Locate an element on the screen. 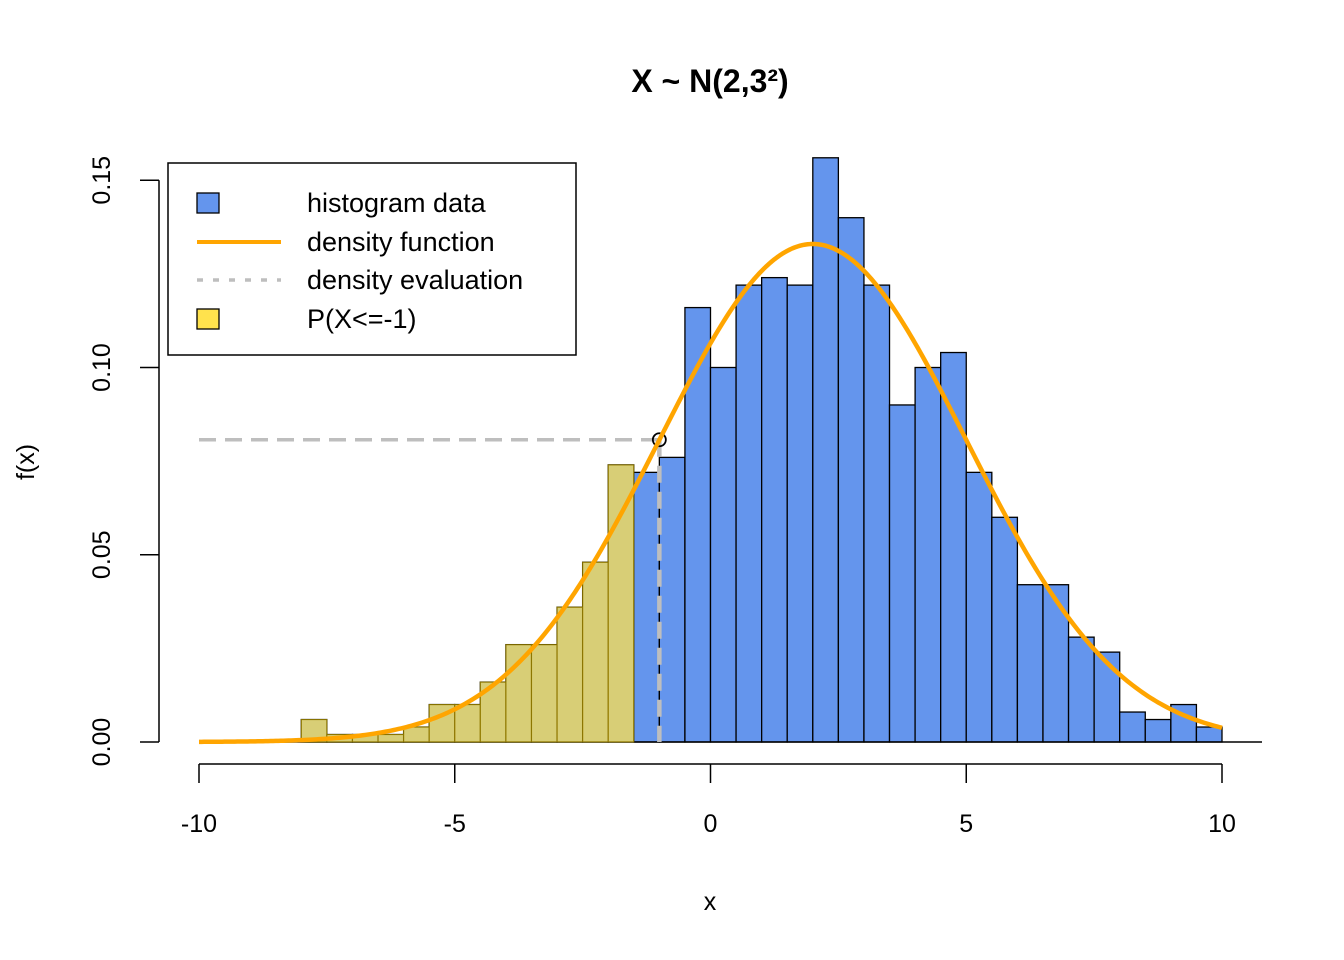 This screenshot has height=960, width=1344. y-tick-label: 0.00 is located at coordinates (102, 742).